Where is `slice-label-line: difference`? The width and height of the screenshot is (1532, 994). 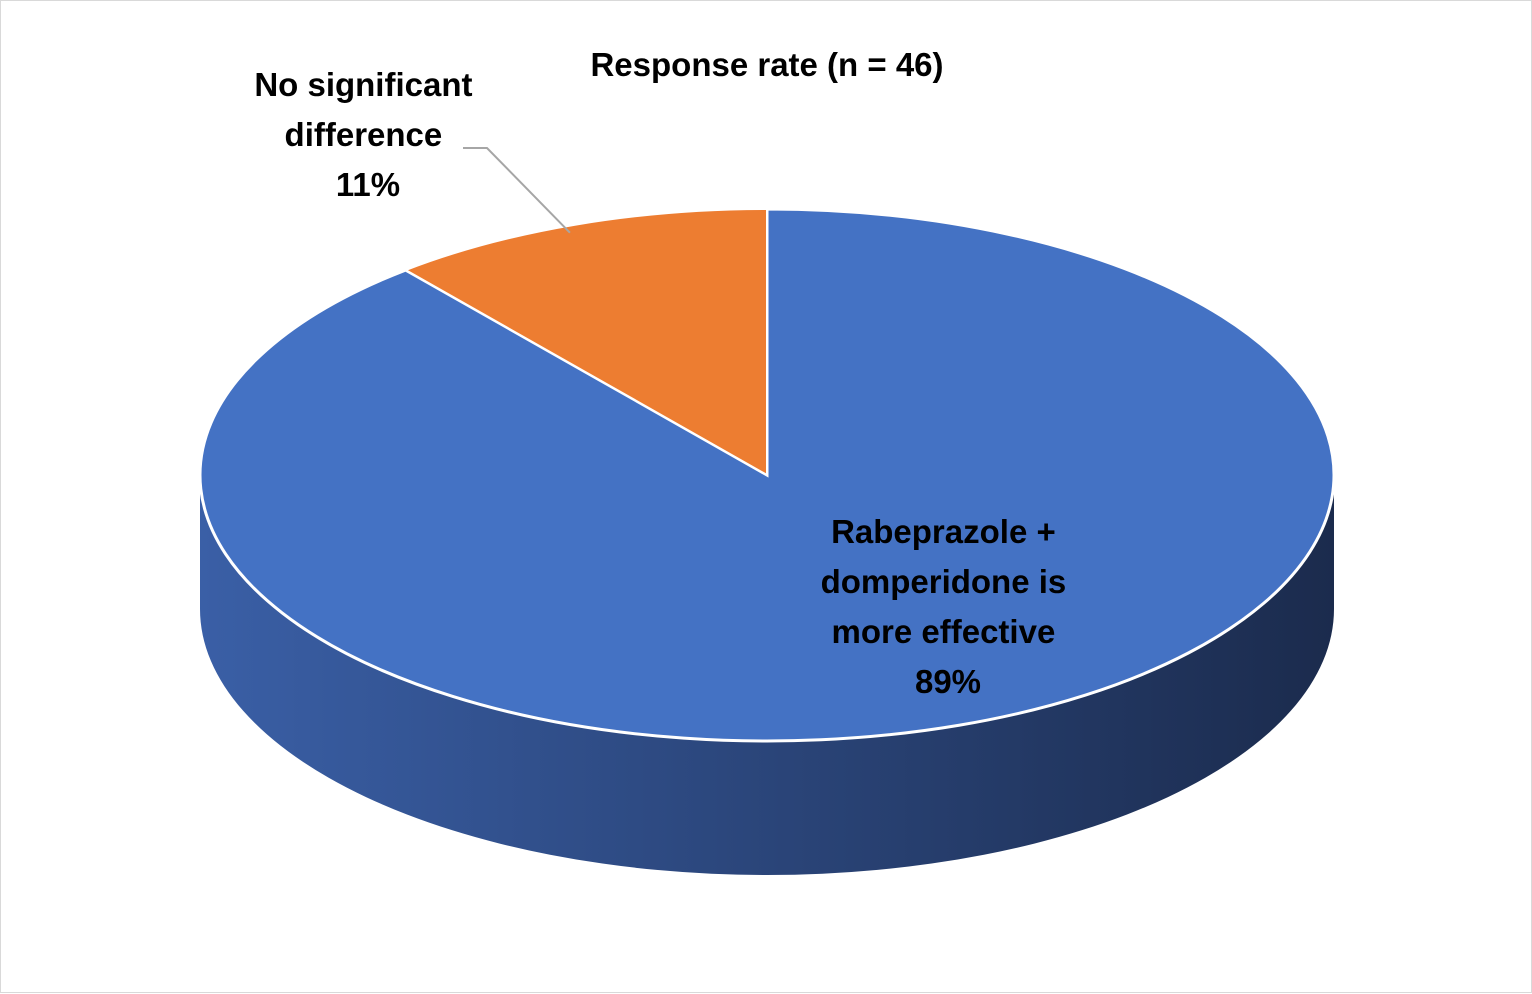
slice-label-line: difference is located at coordinates (364, 134).